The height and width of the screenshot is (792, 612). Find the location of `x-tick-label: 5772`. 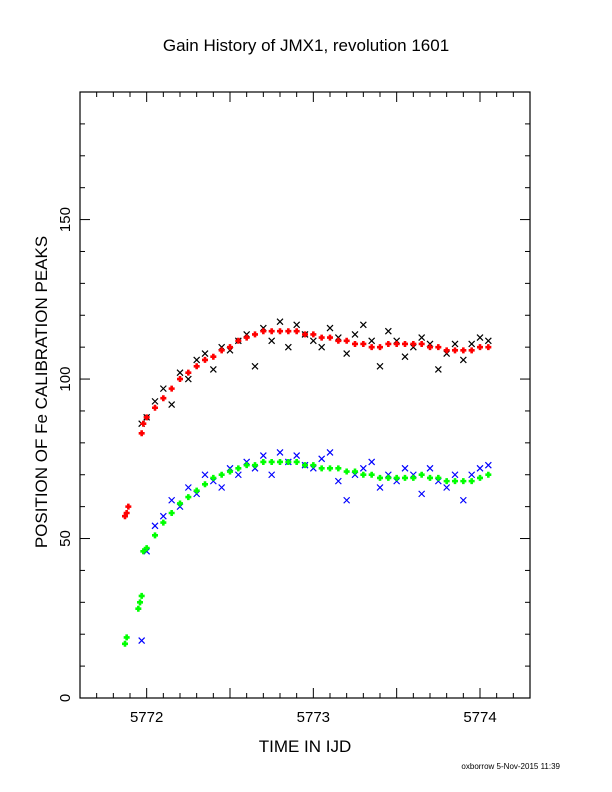

x-tick-label: 5772 is located at coordinates (146, 717).